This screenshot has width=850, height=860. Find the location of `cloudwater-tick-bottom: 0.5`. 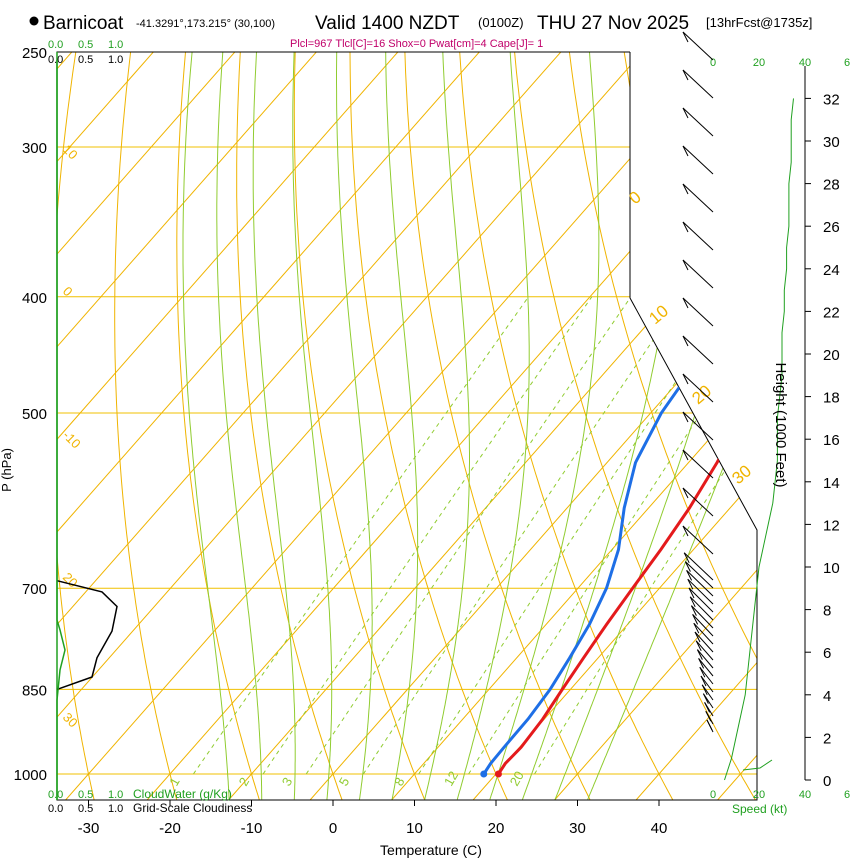

cloudwater-tick-bottom: 0.5 is located at coordinates (85, 795).